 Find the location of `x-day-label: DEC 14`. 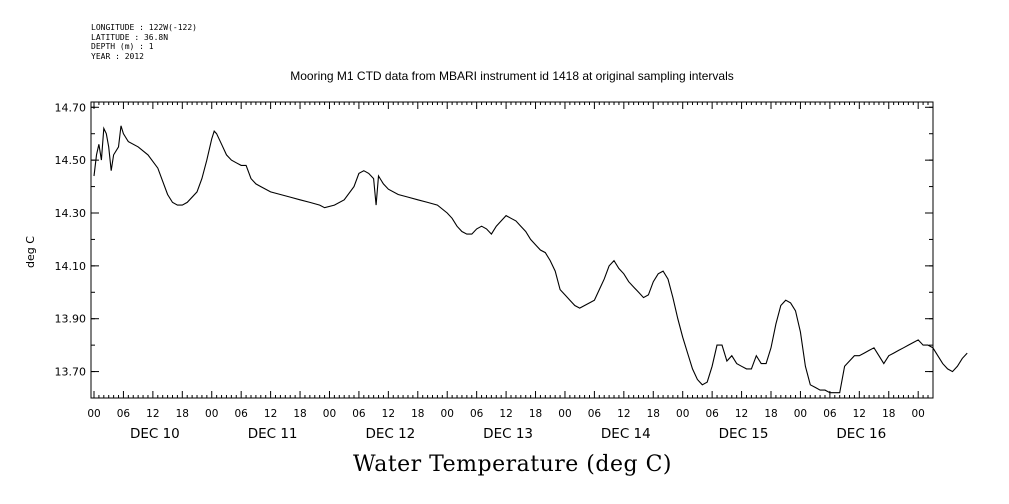

x-day-label: DEC 14 is located at coordinates (626, 434).